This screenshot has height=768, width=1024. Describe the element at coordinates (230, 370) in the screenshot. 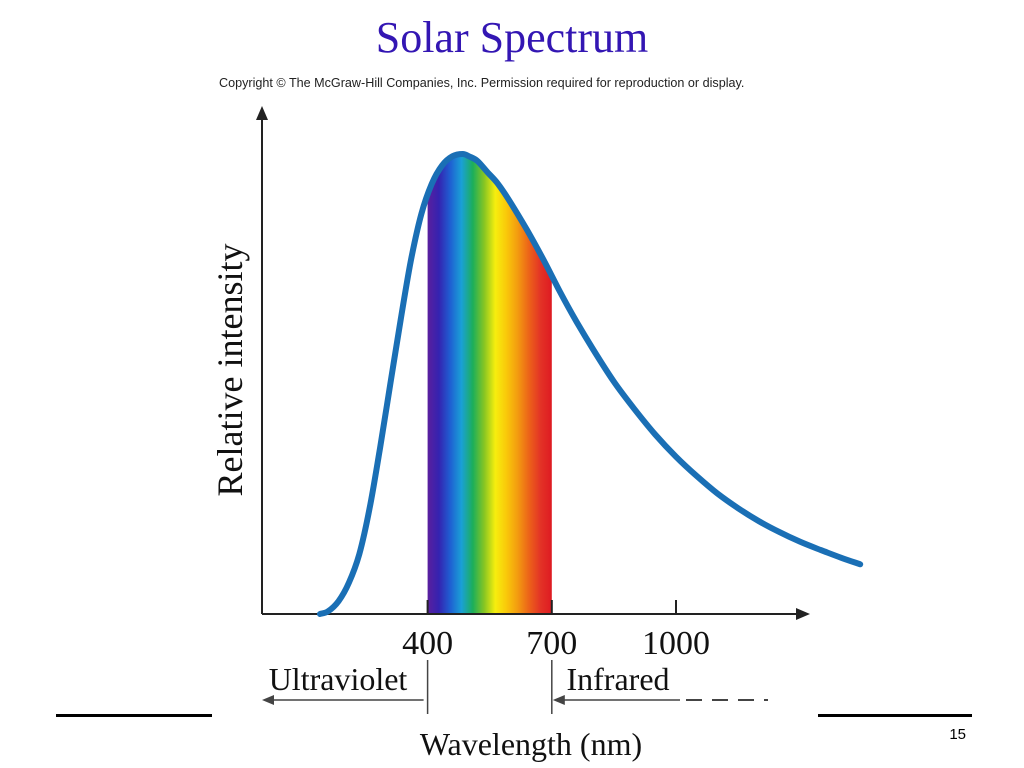

I see `y-axis-label: Relative intensity` at that location.